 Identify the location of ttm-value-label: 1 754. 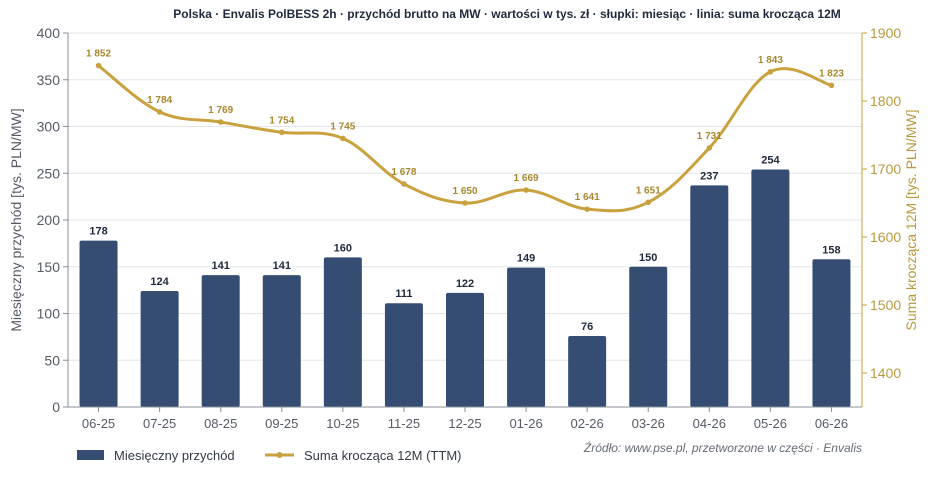
(281, 120).